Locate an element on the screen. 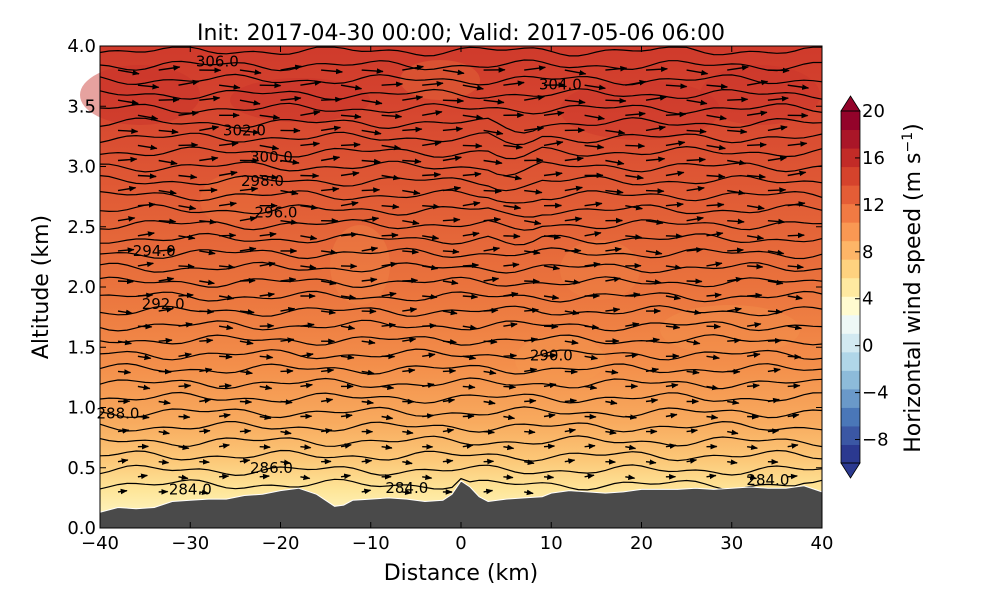 Image resolution: width=1000 pixels, height=600 pixels. colorbar-tick-label: −4 is located at coordinates (875, 393).